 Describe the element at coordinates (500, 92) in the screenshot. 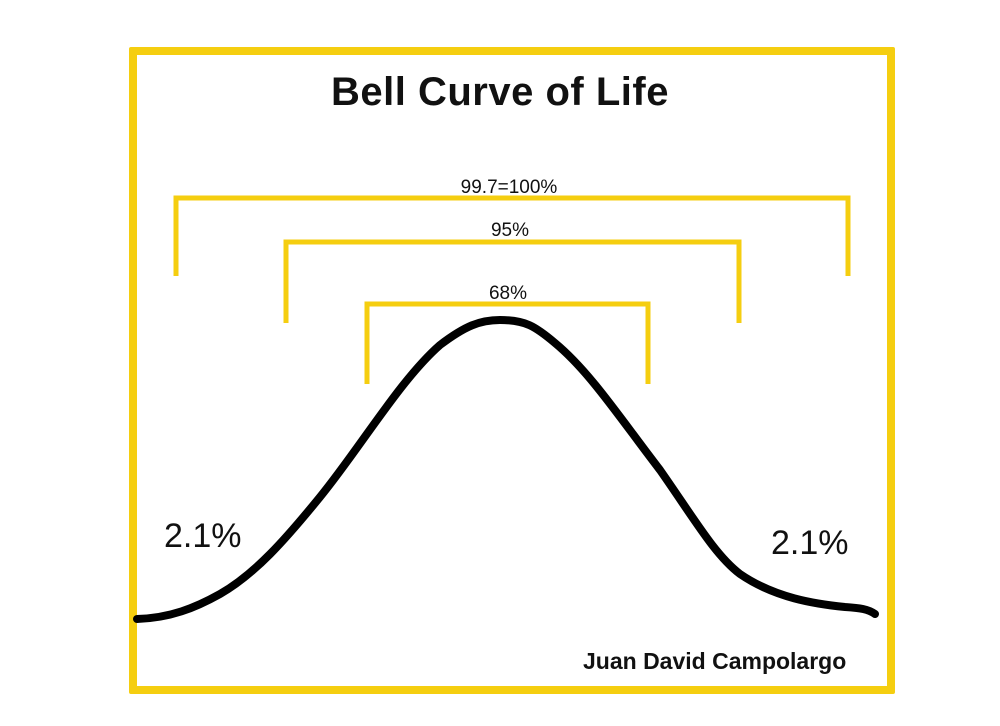

I see `diagram-title: Bell Curve of Life` at that location.